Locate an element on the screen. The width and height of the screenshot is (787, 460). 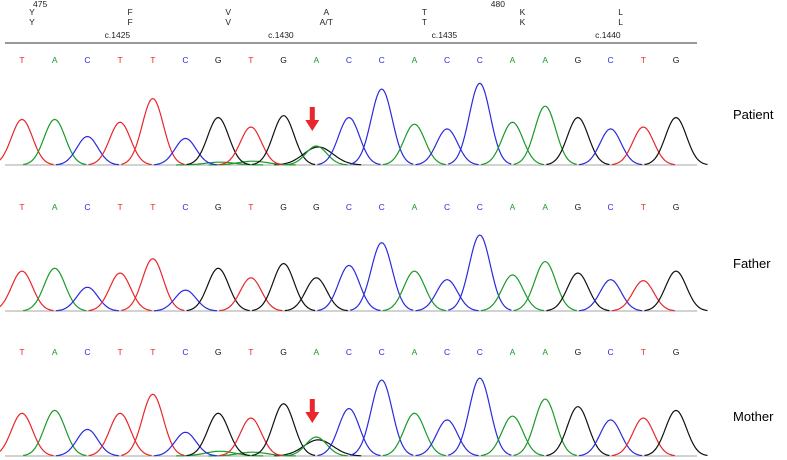
codon-number-label: 475 is located at coordinates (40, 4).